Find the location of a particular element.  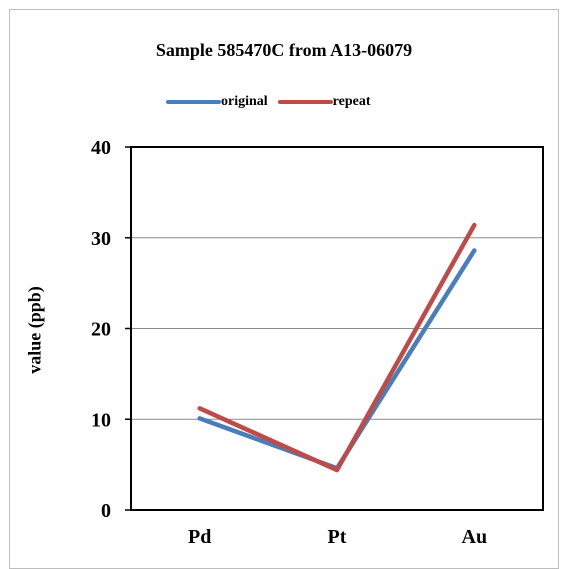

legend-item-repeat: repeat is located at coordinates (324, 102).